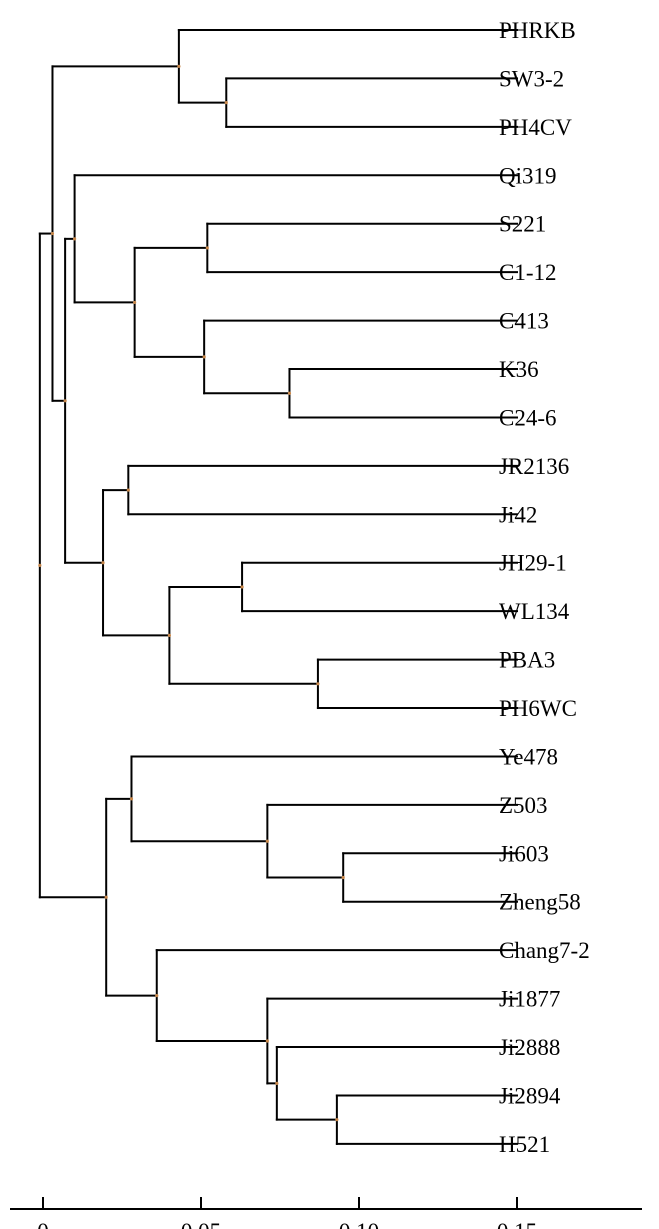  What do you see at coordinates (528, 272) in the screenshot?
I see `leaf-label-c1-12: C1-12` at bounding box center [528, 272].